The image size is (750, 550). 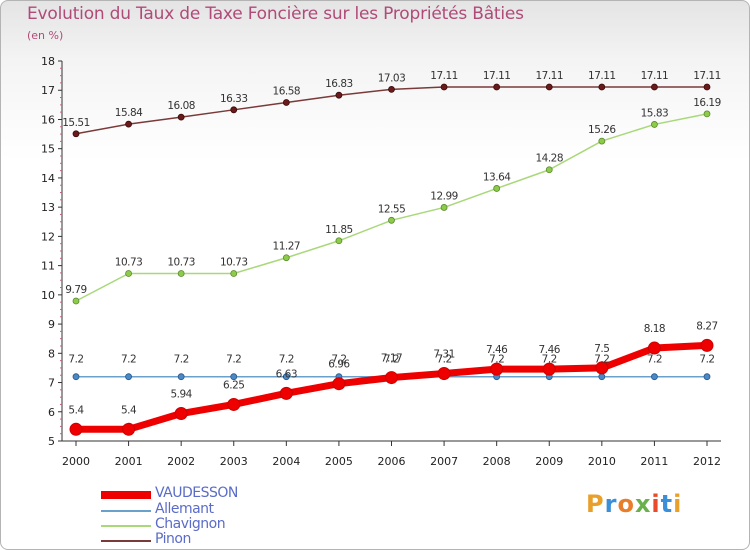 I want to click on y-tick-label: 10, so click(x=48, y=295).